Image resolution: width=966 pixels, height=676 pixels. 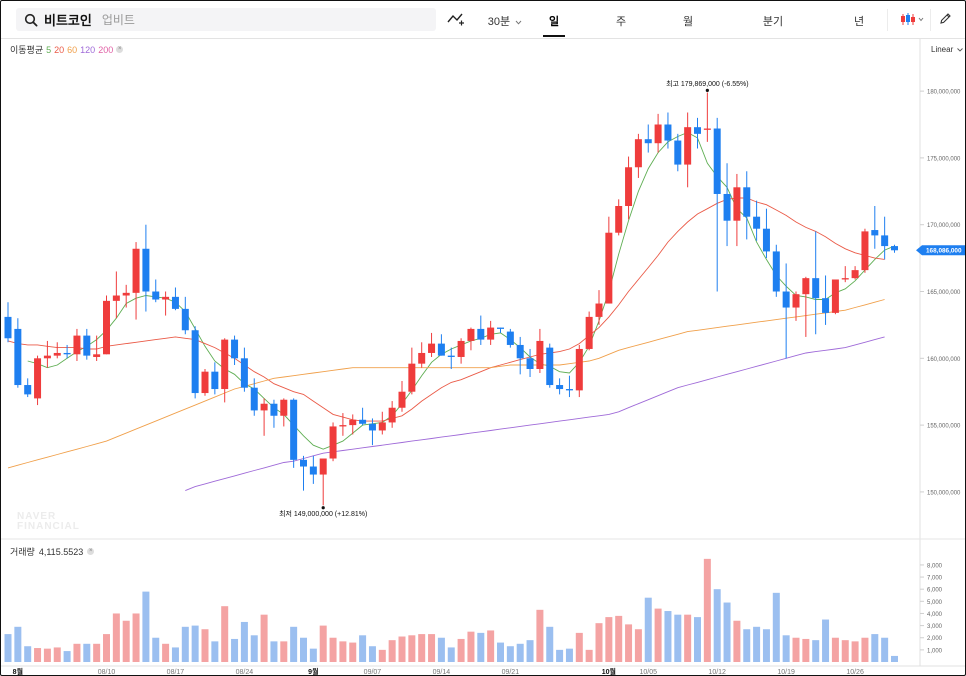 What do you see at coordinates (37, 516) in the screenshot?
I see `watermark-line: NAVER` at bounding box center [37, 516].